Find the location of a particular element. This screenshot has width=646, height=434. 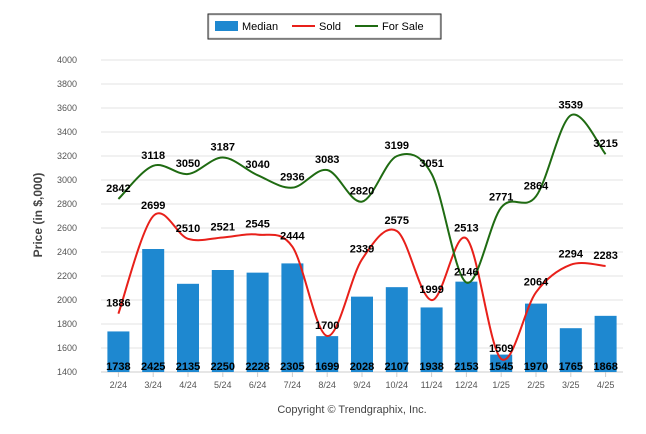

bar-value-label: 2228 is located at coordinates (257, 367).